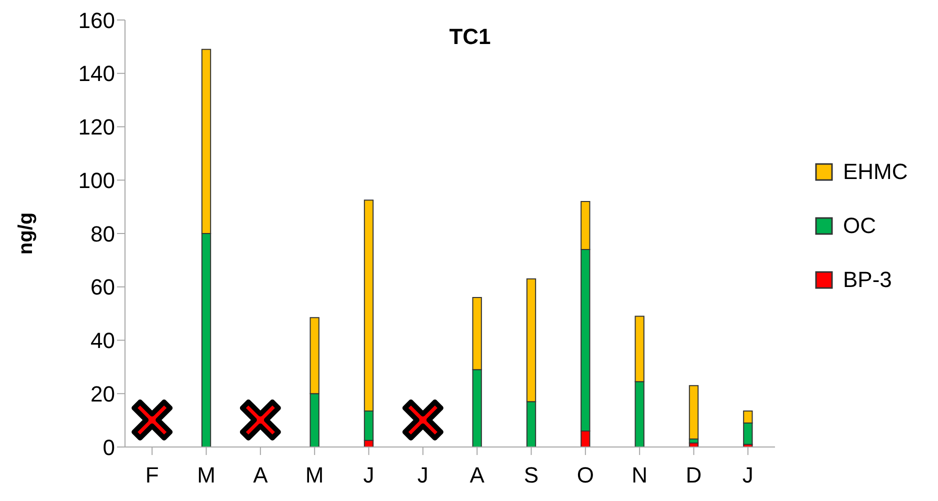 The image size is (938, 501). What do you see at coordinates (531, 475) in the screenshot?
I see `x-tick-label: S` at bounding box center [531, 475].